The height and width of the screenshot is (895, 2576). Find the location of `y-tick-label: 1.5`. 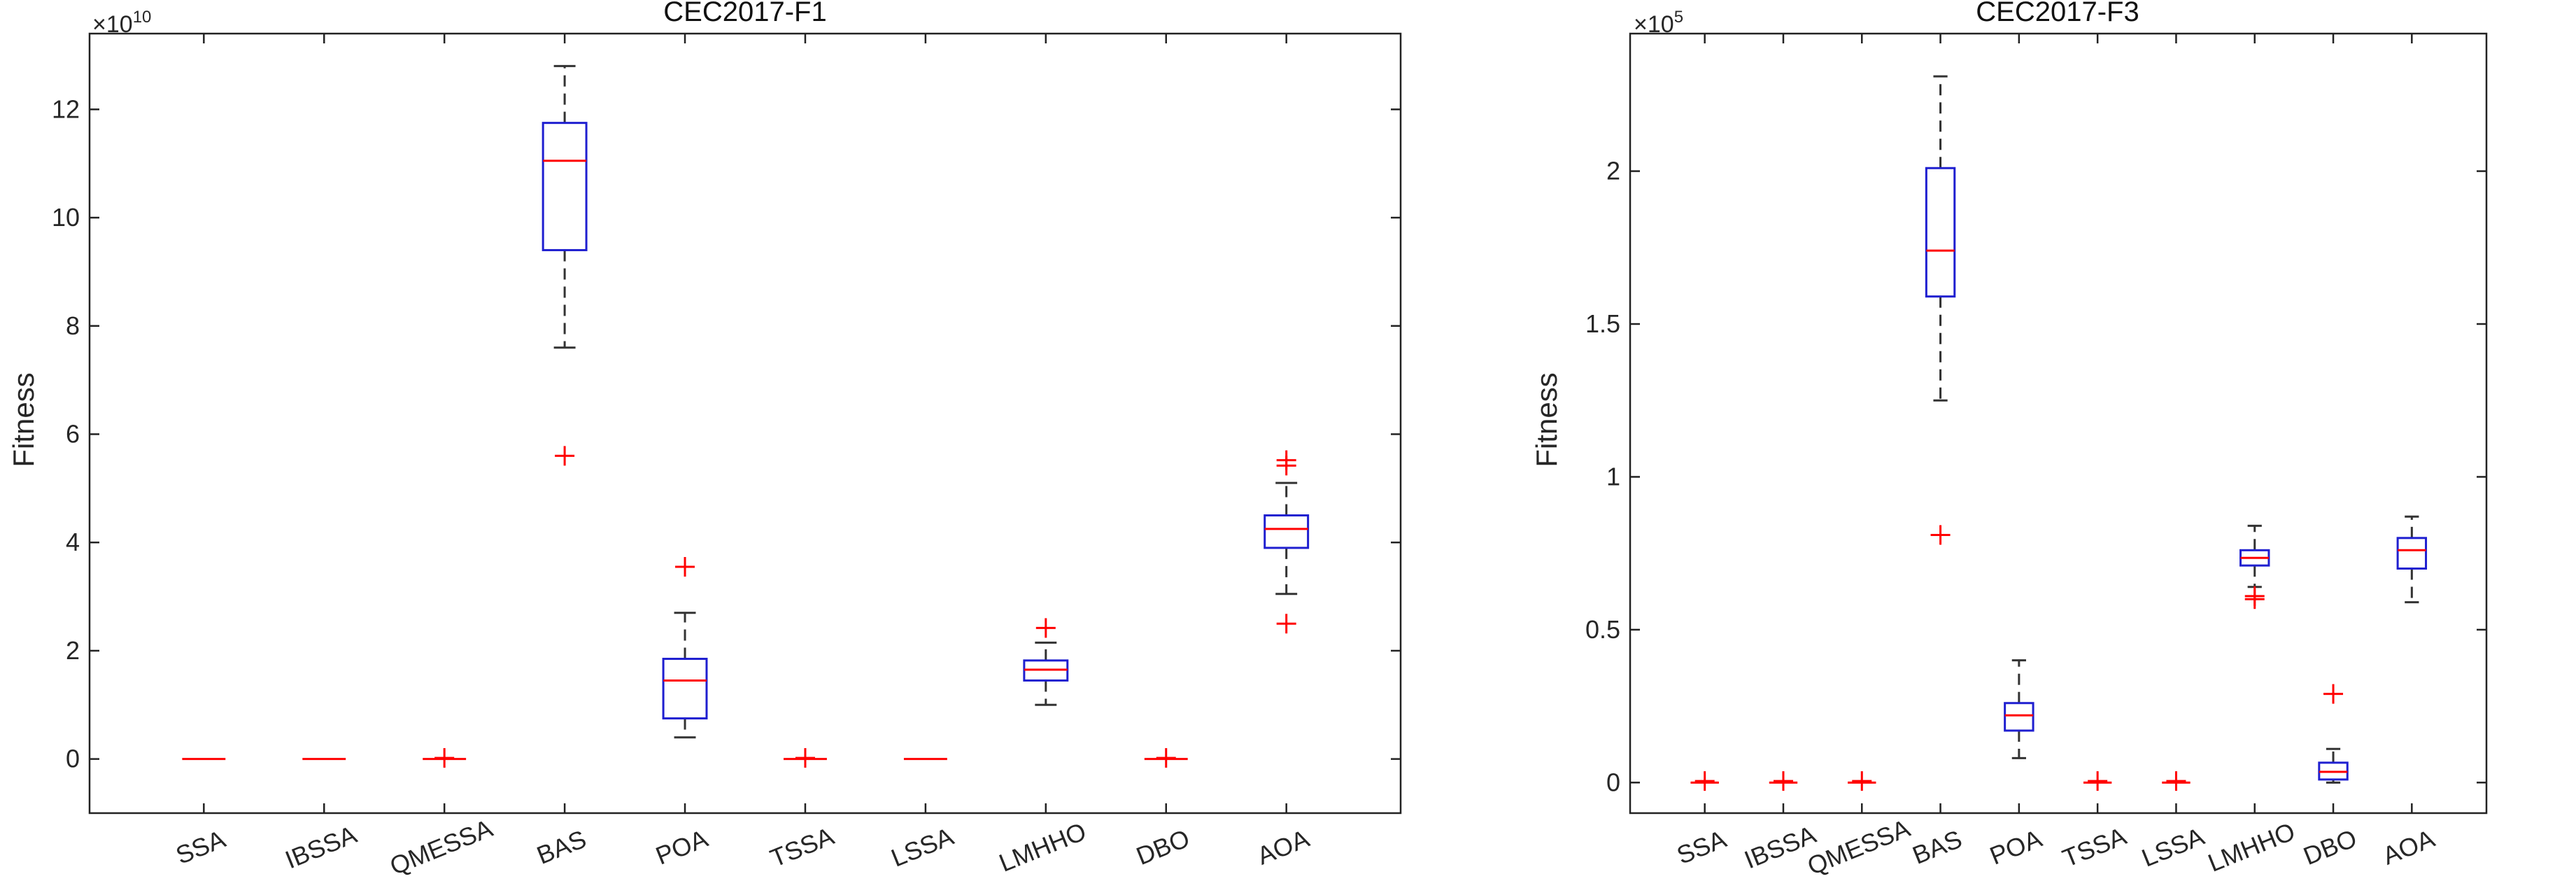

y-tick-label: 1.5 is located at coordinates (1602, 323).